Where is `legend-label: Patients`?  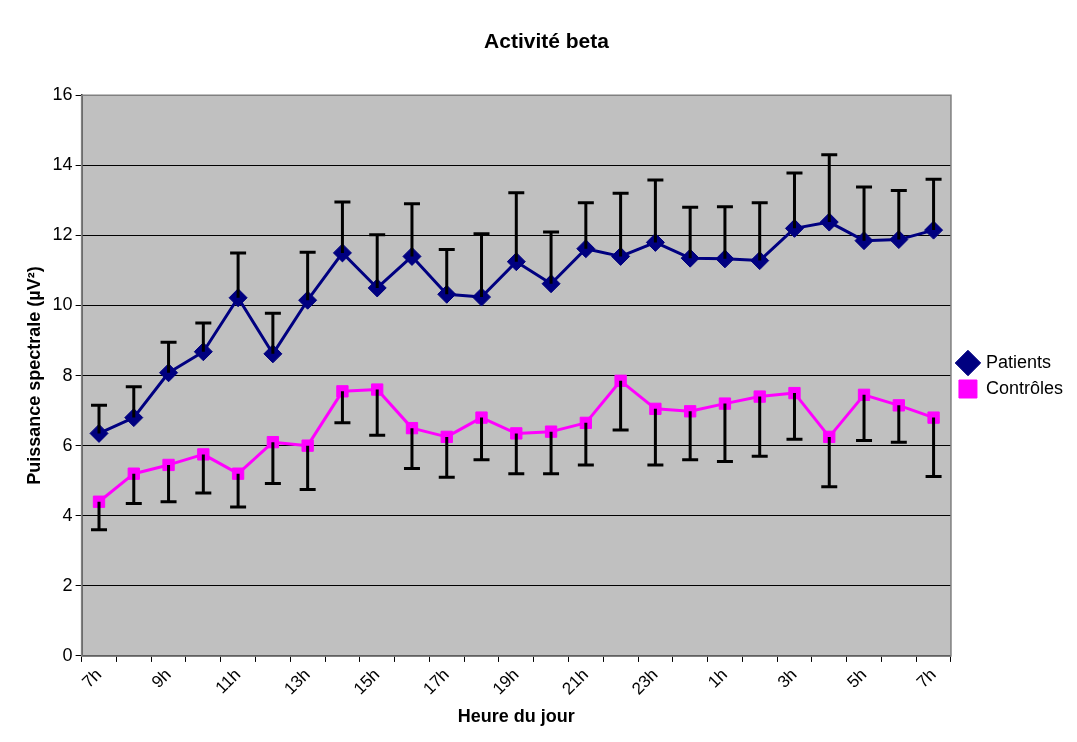 legend-label: Patients is located at coordinates (1018, 361).